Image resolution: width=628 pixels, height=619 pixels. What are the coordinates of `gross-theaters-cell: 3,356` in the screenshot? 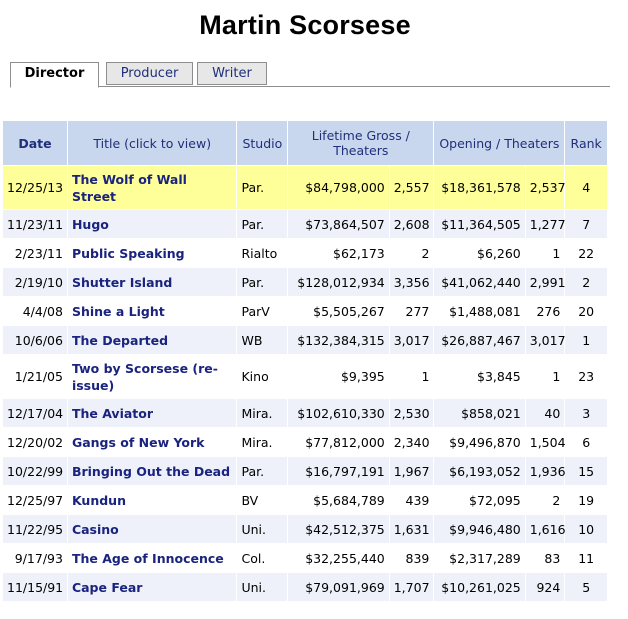 It's located at (411, 282).